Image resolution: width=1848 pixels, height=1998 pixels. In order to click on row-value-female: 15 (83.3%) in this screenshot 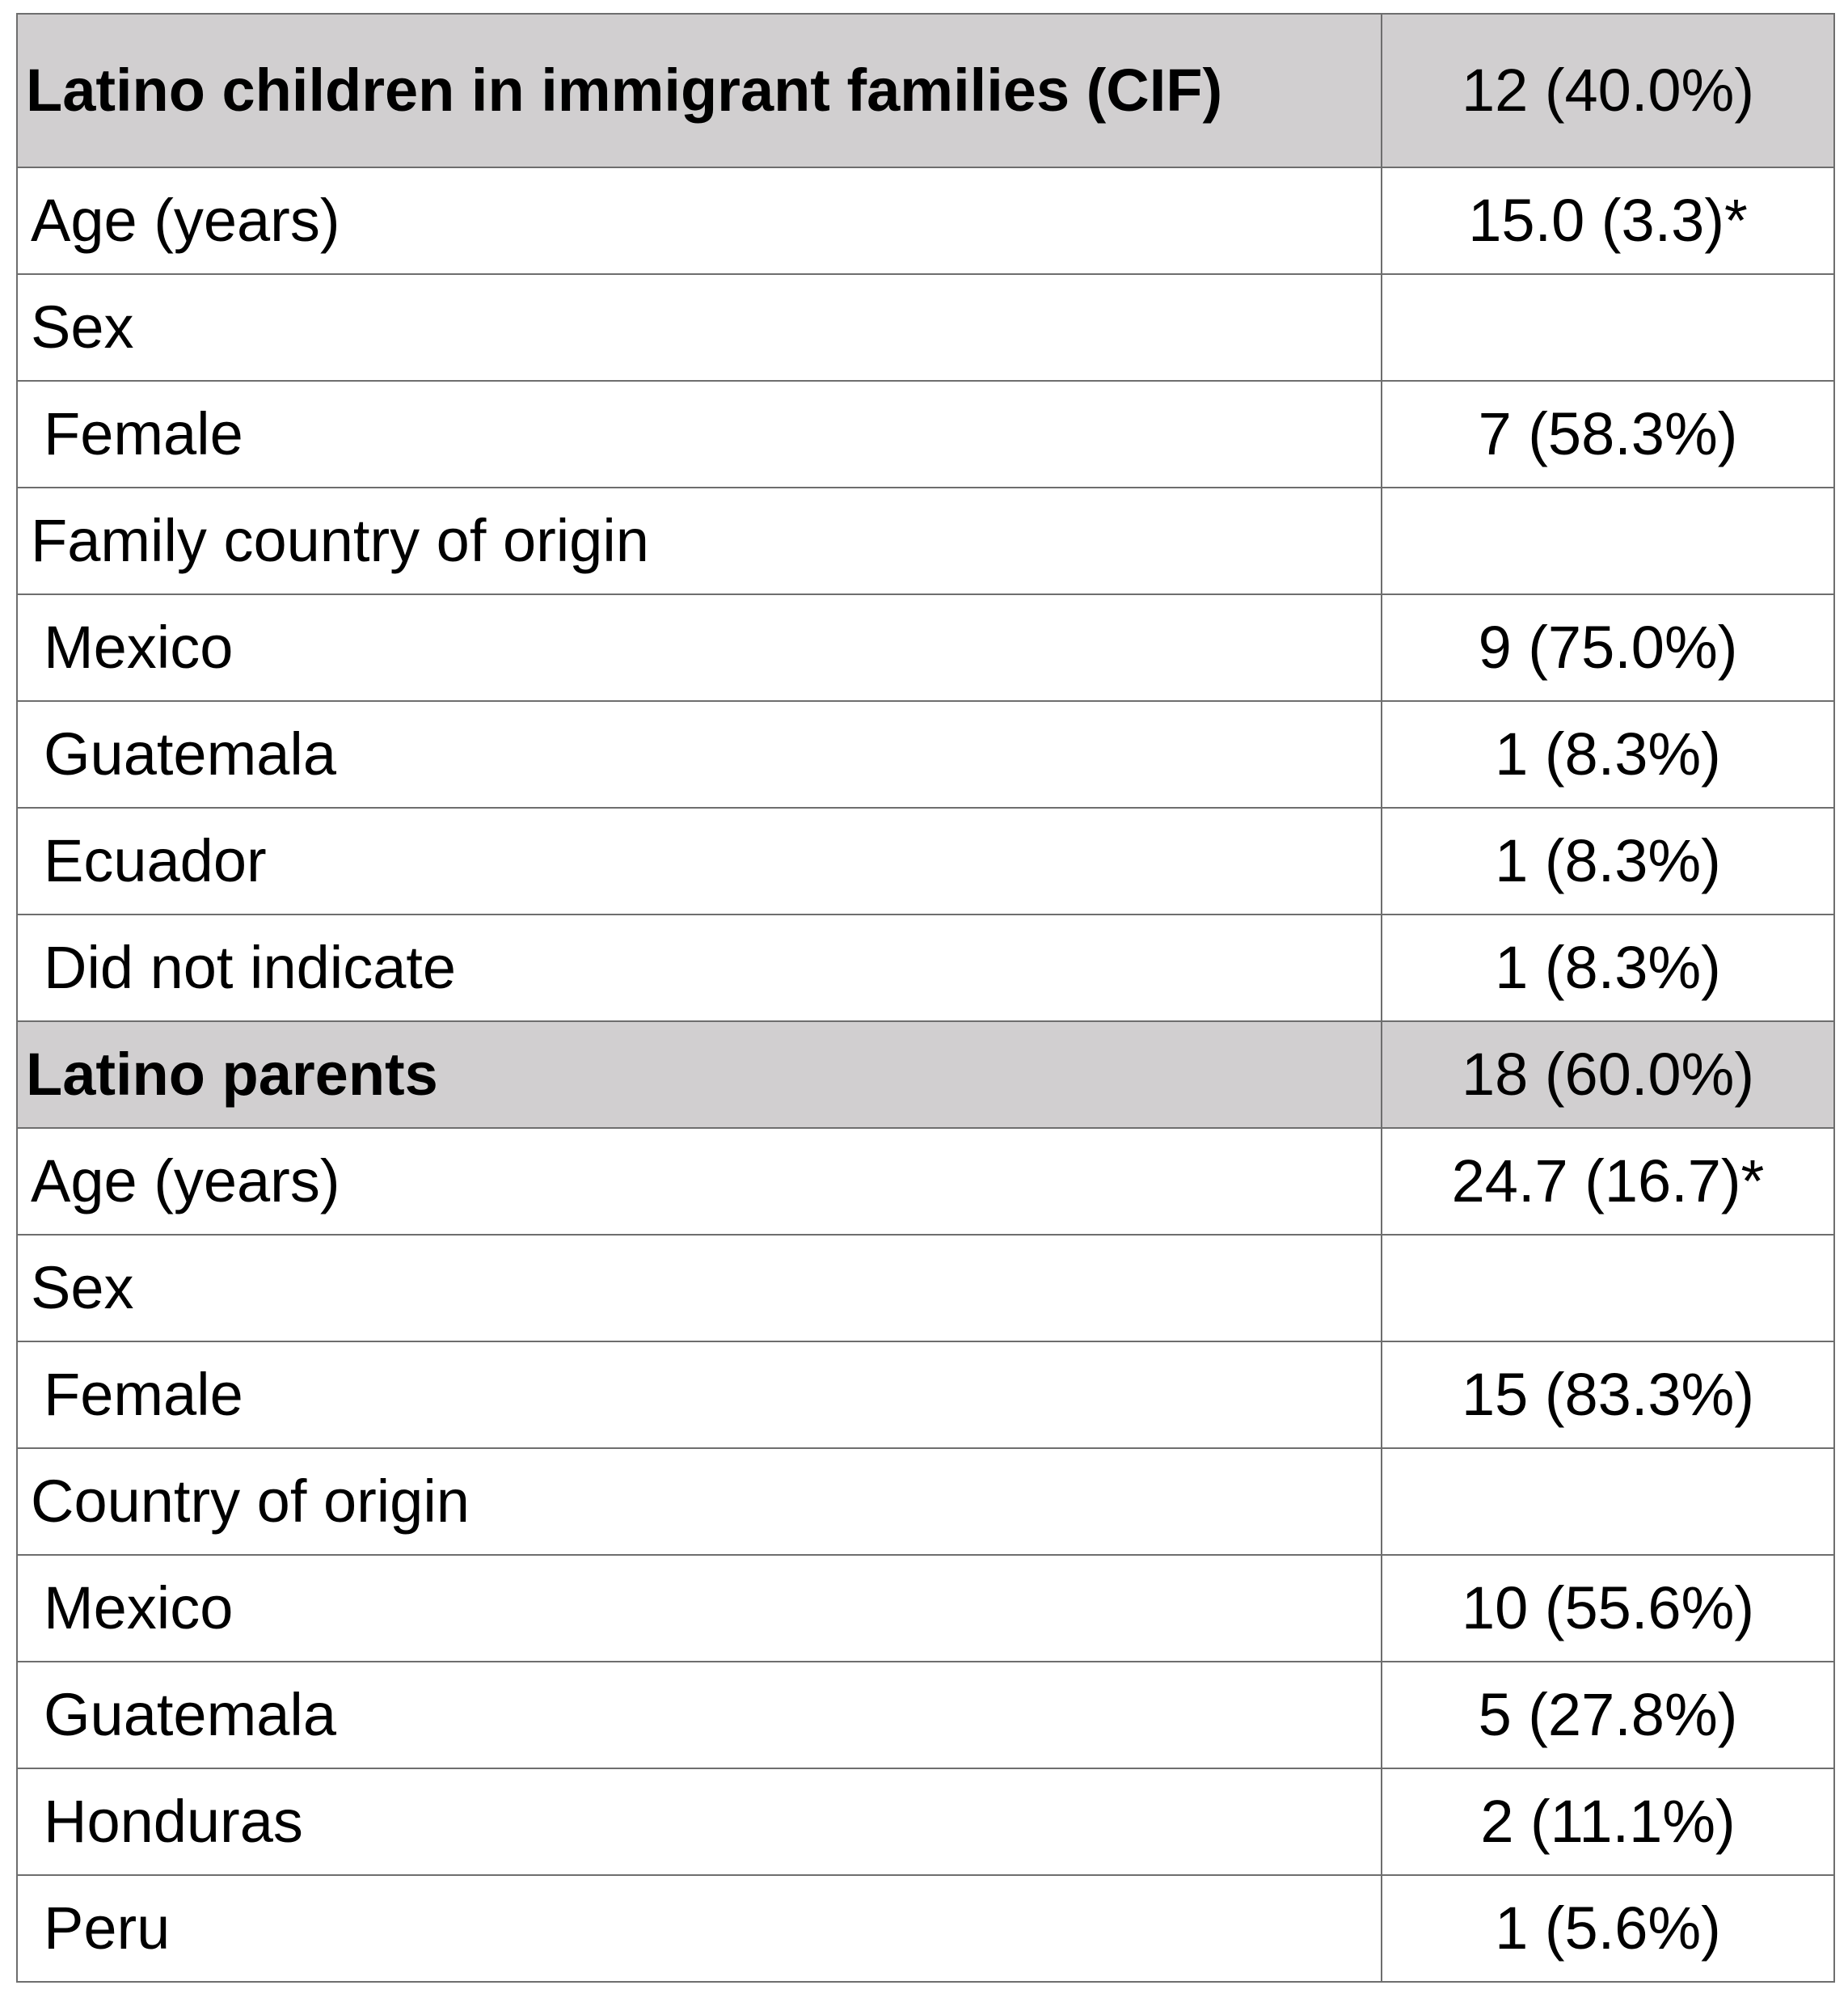, I will do `click(1608, 1395)`.